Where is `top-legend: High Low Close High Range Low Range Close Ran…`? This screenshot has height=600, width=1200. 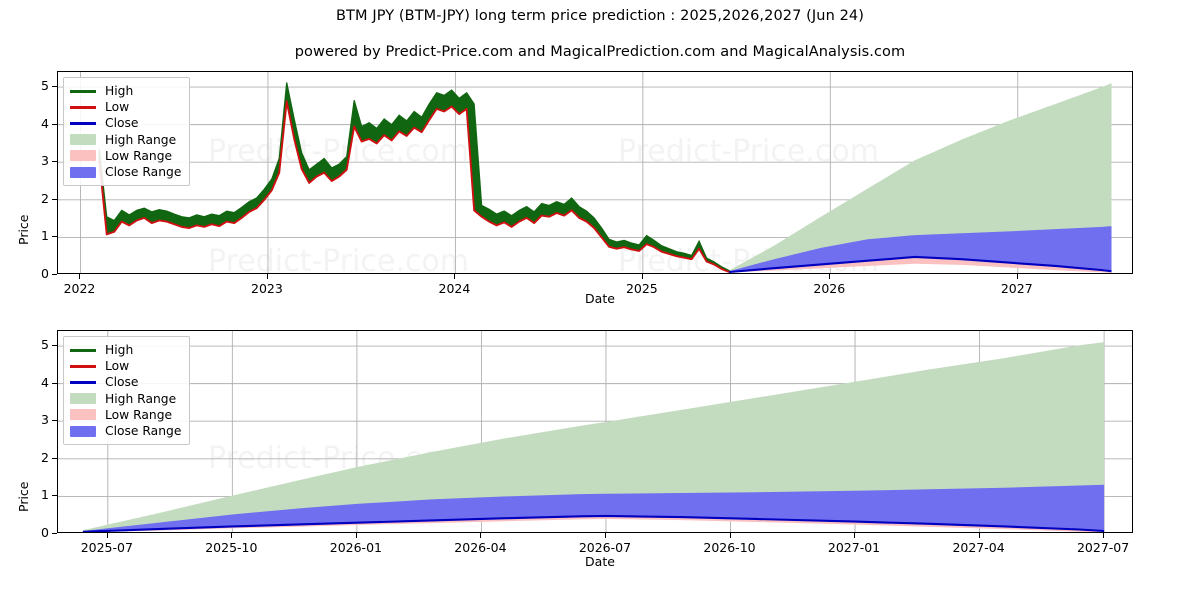 top-legend: High Low Close High Range Low Range Close Ran… is located at coordinates (127, 132).